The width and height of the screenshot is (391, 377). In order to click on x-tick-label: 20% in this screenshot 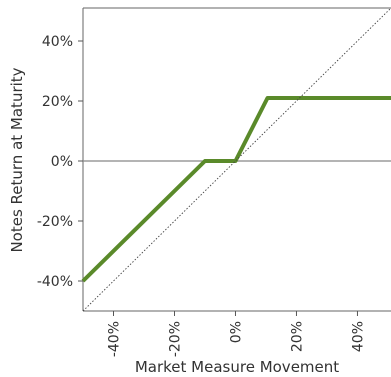, I will do `click(297, 336)`.